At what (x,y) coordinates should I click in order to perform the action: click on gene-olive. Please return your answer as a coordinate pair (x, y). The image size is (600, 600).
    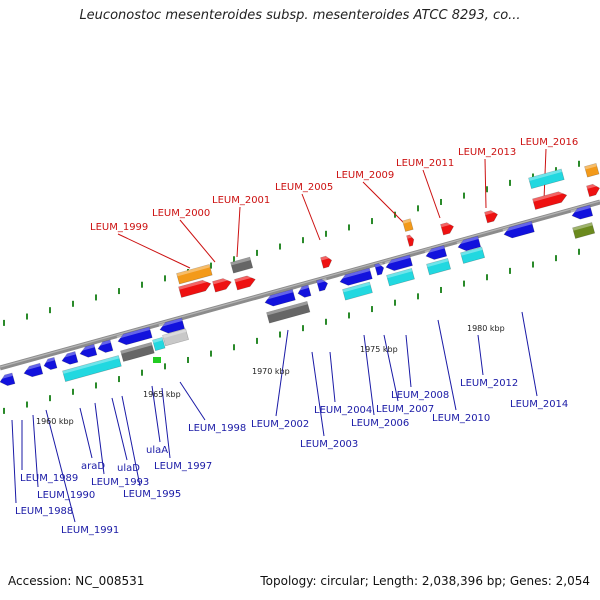
    Looking at the image, I should click on (584, 230).